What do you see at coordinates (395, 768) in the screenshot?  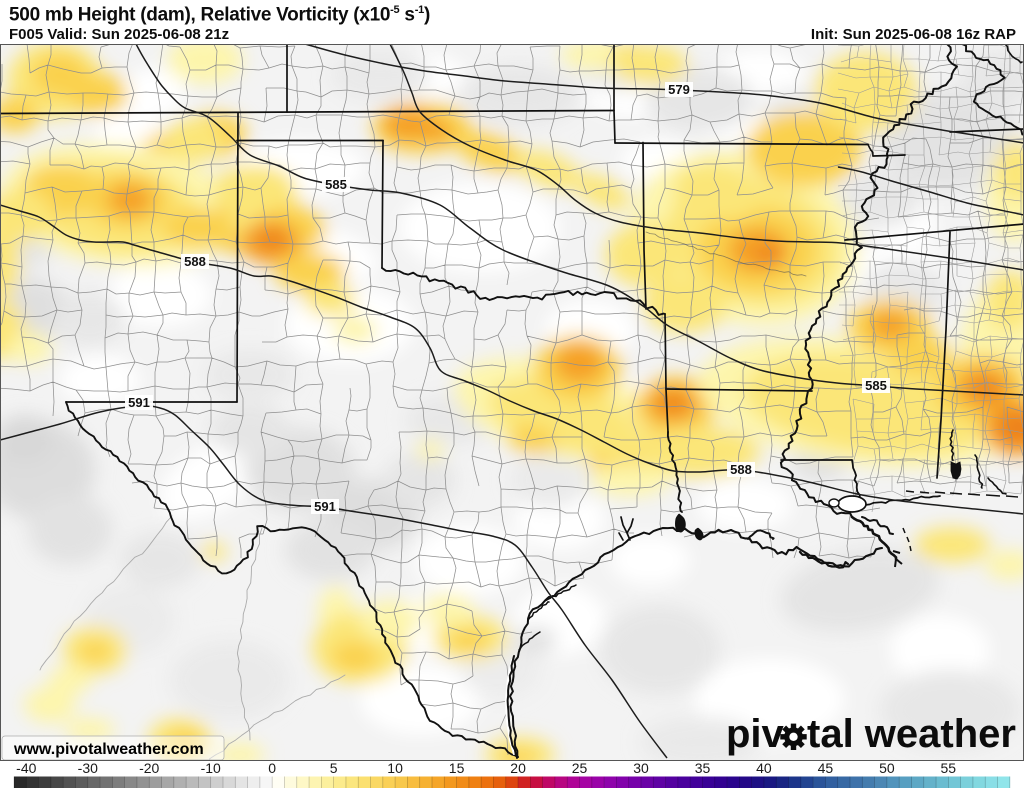 I see `svg-text: 10` at bounding box center [395, 768].